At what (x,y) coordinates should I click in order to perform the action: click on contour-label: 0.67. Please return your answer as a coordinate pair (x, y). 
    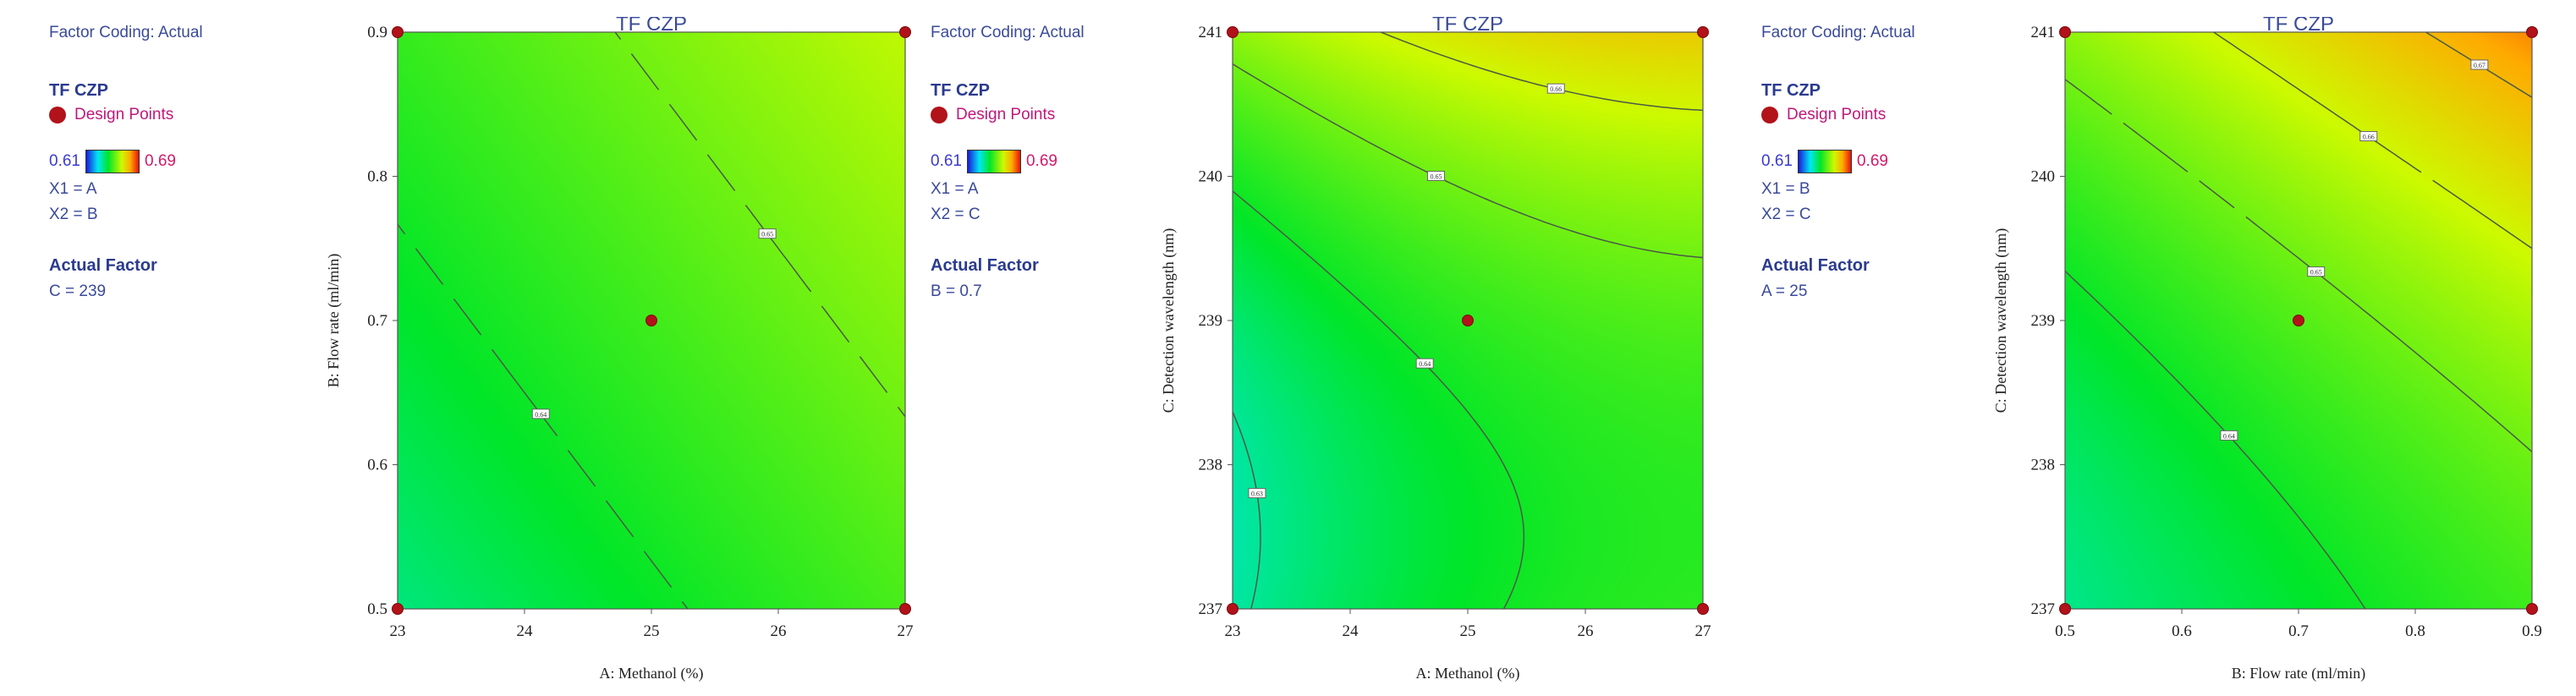
    Looking at the image, I should click on (2480, 64).